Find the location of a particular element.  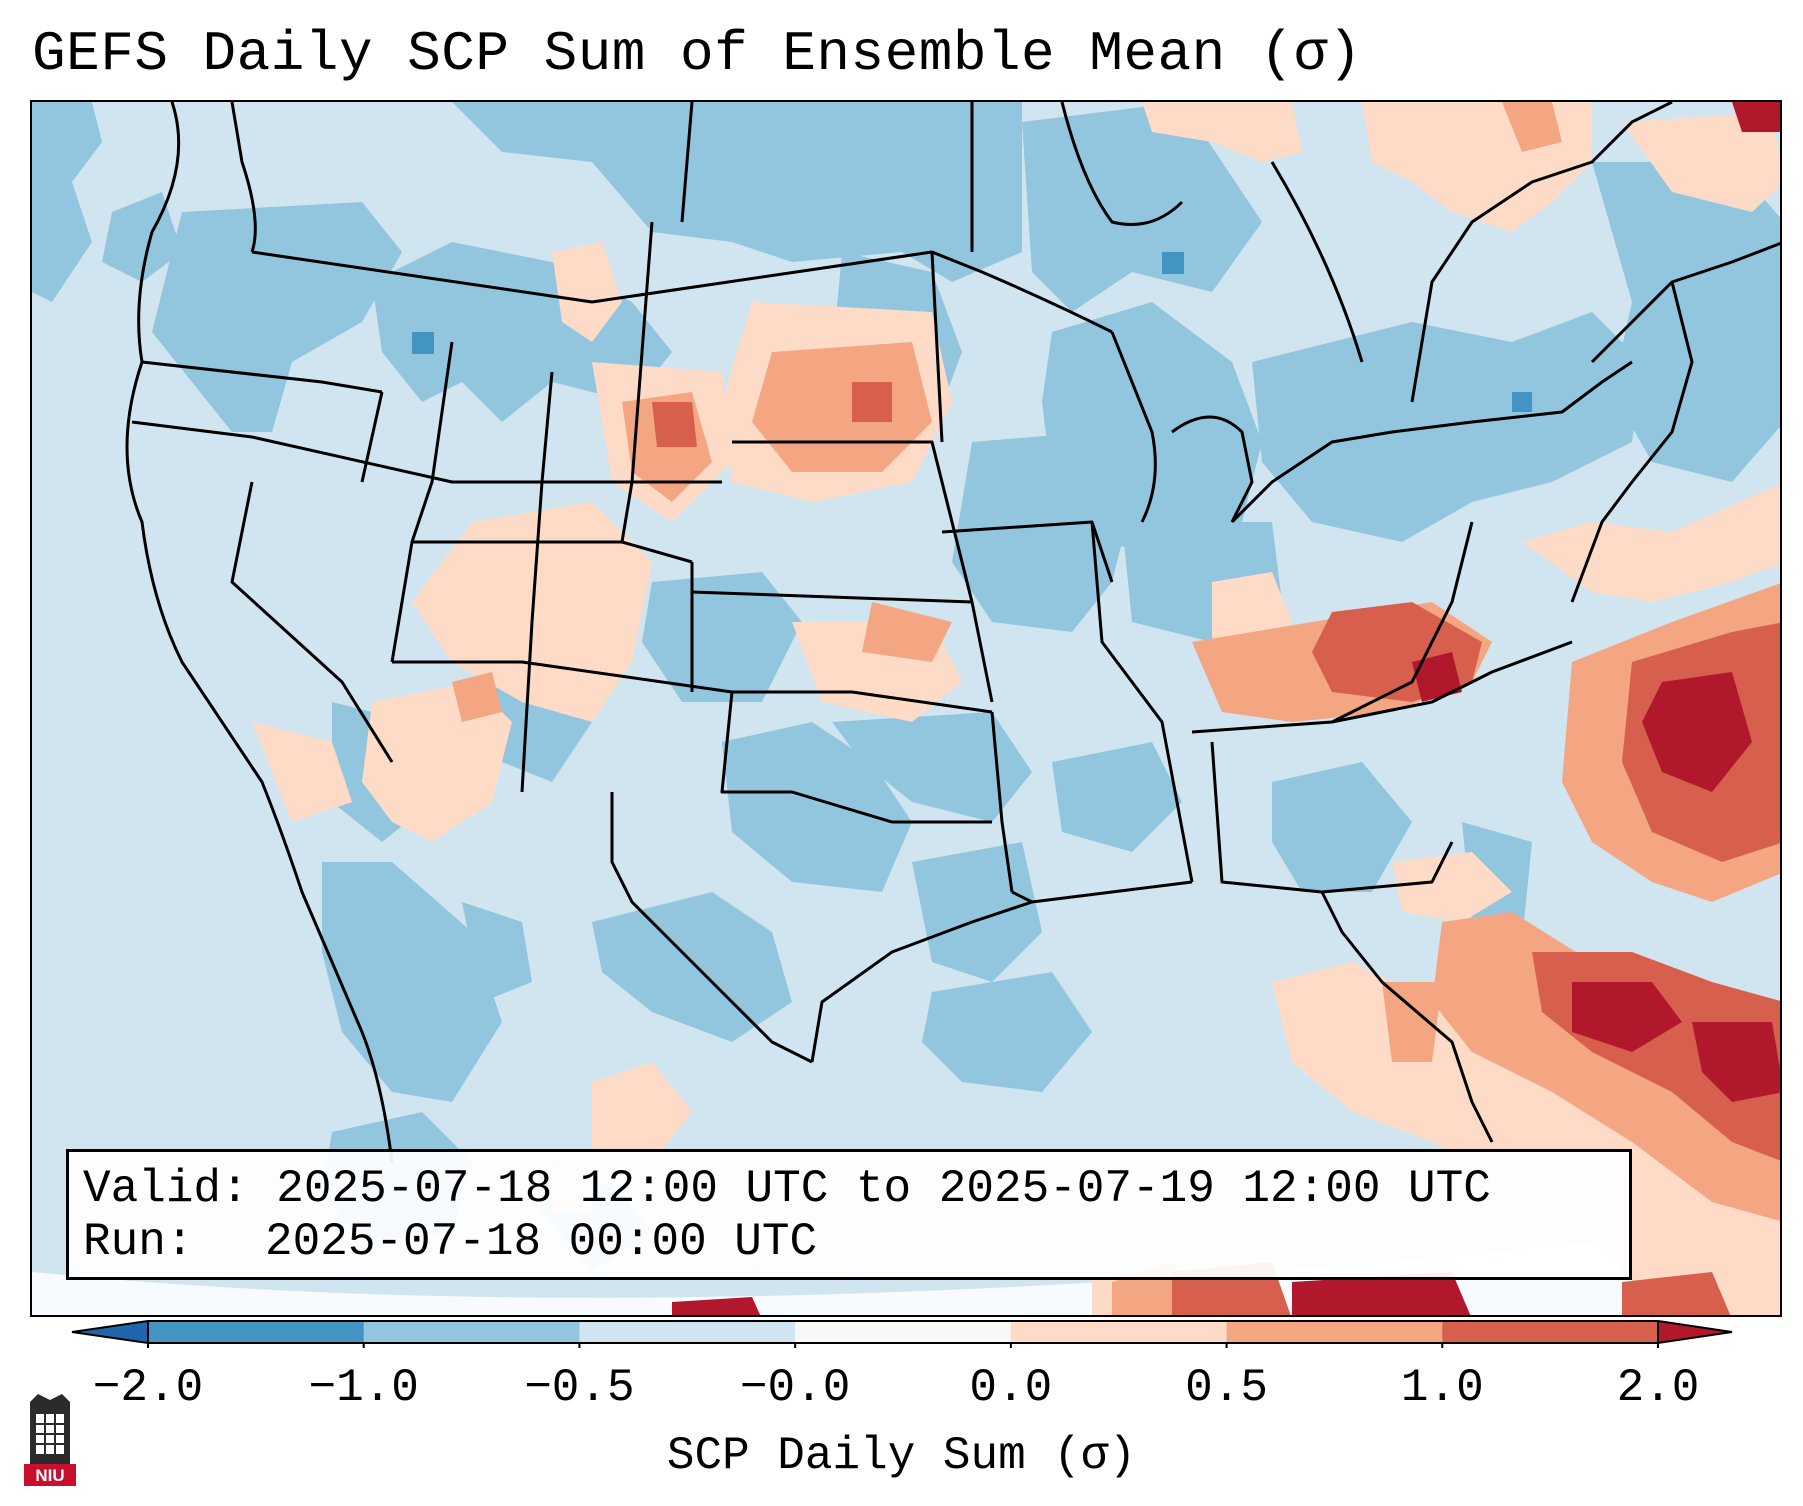

run-time-line: Run: 2025-07-18 00:00 UTC is located at coordinates (450, 1242).